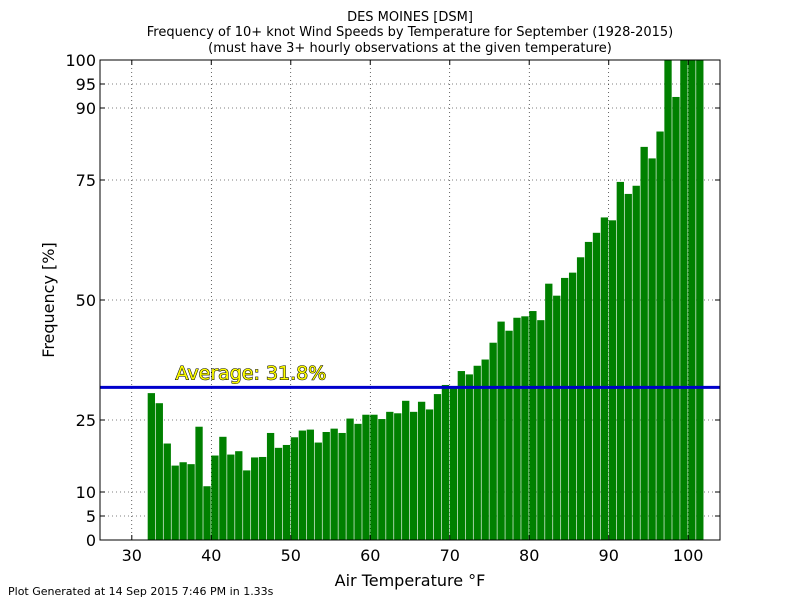 The image size is (800, 600). I want to click on y-axis-label: Frequency [%], so click(48, 299).